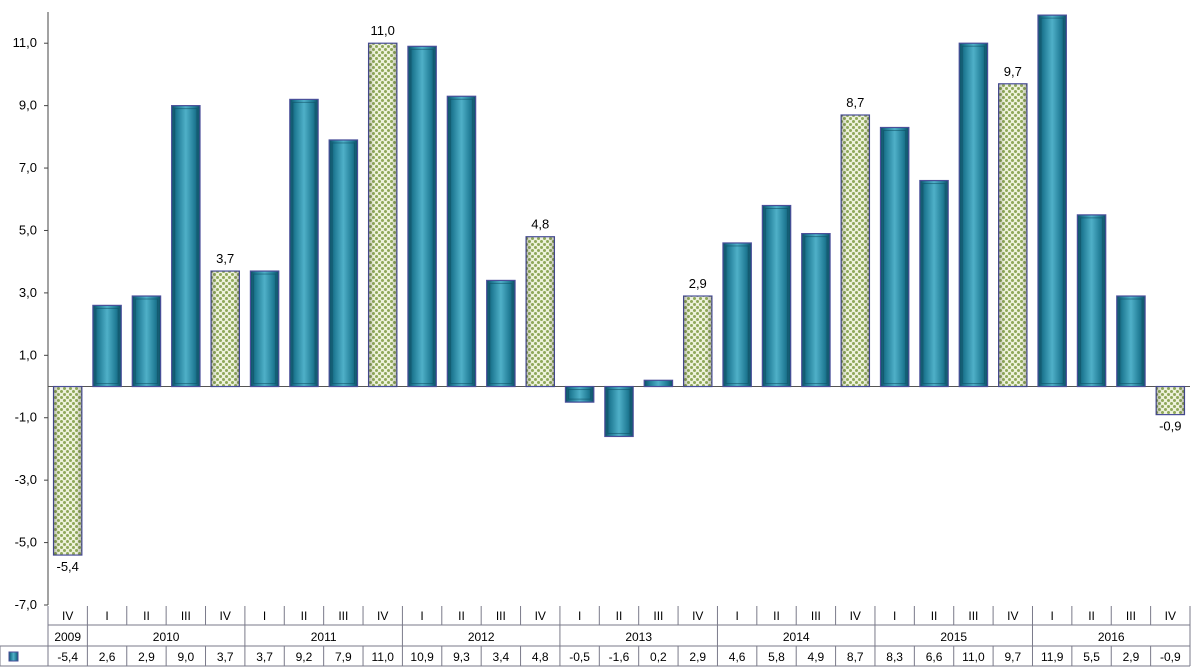 The height and width of the screenshot is (669, 1196). I want to click on data-label: 4,8, so click(540, 224).